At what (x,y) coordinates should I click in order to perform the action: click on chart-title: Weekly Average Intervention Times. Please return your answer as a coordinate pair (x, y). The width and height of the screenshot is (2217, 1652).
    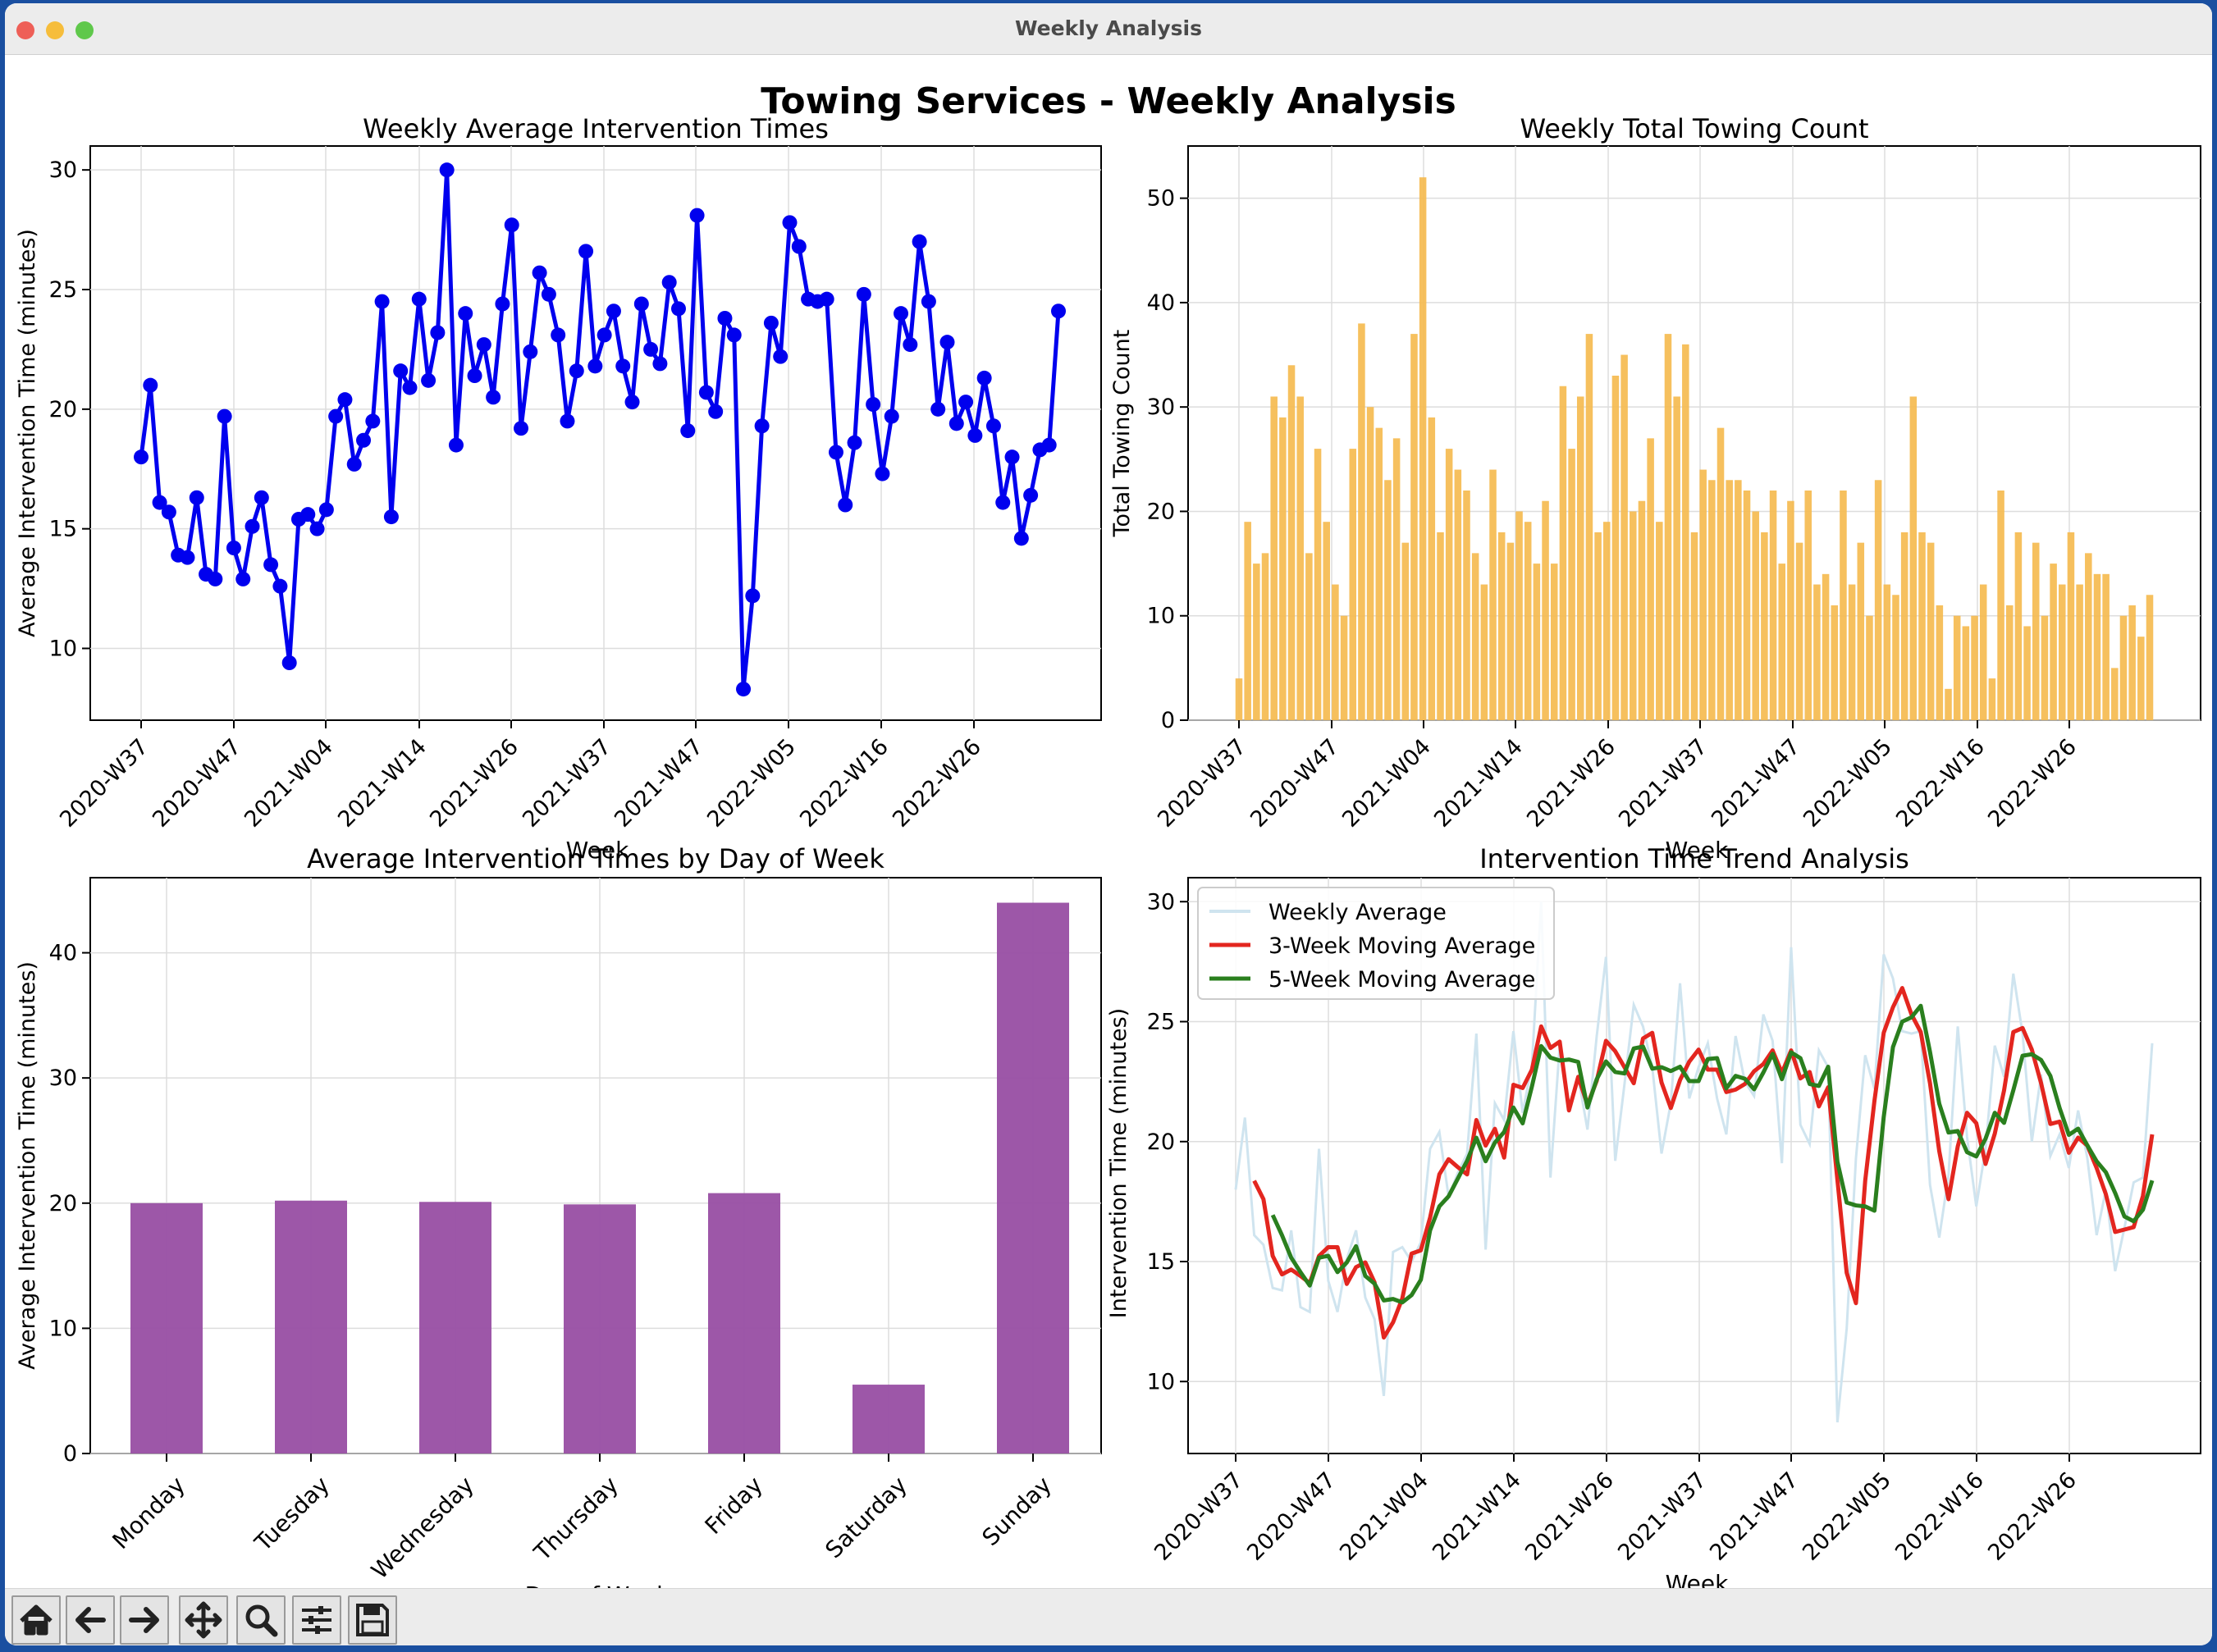
    Looking at the image, I should click on (596, 128).